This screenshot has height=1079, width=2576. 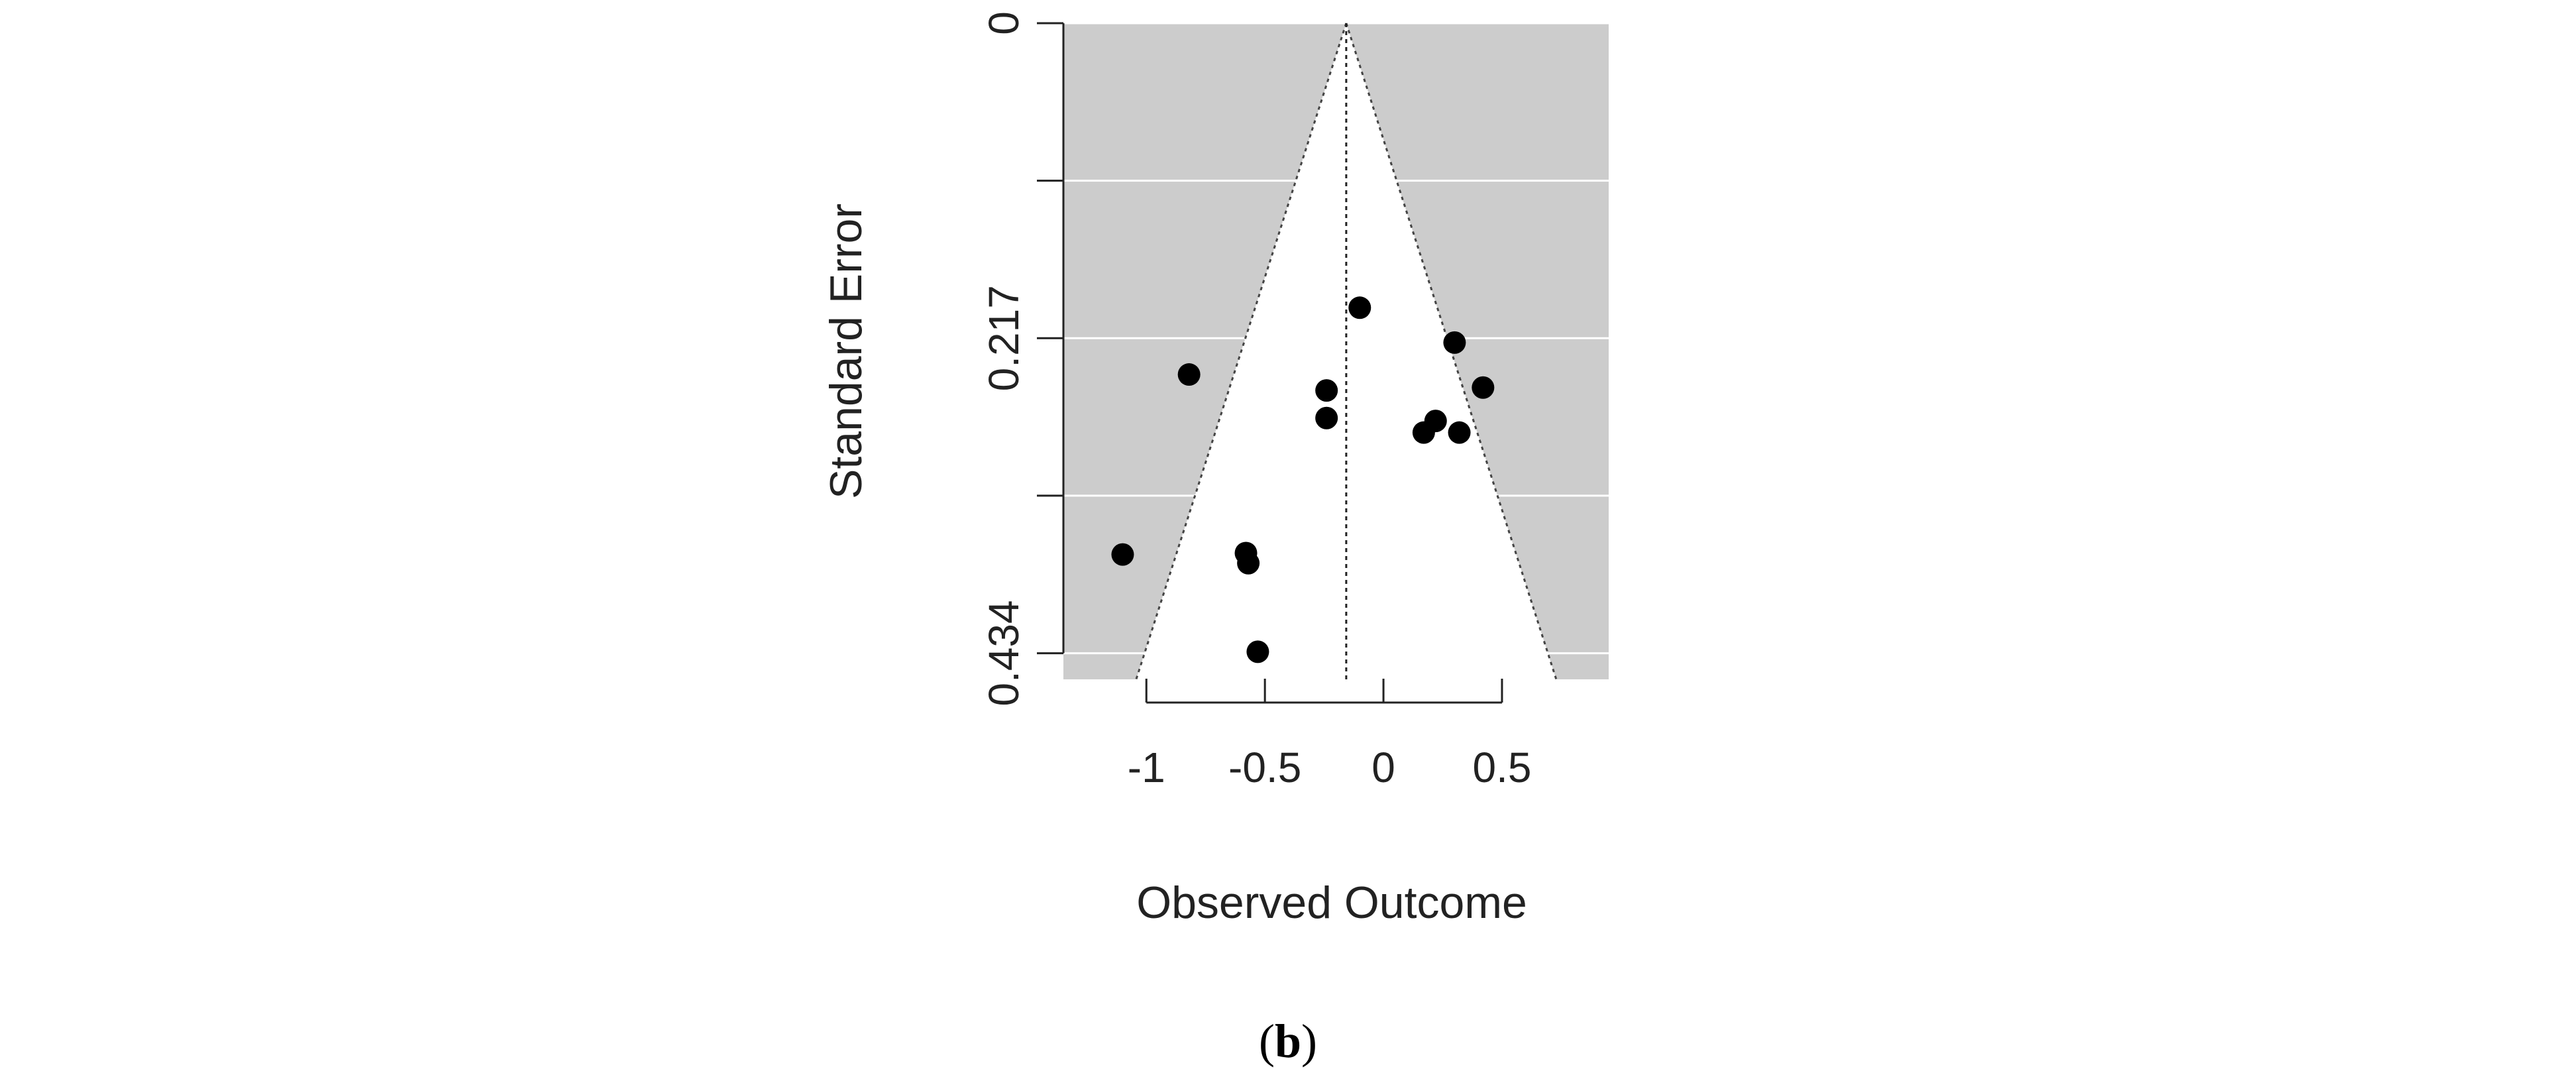 What do you see at coordinates (1146, 767) in the screenshot?
I see `x-tick-label-0: -1` at bounding box center [1146, 767].